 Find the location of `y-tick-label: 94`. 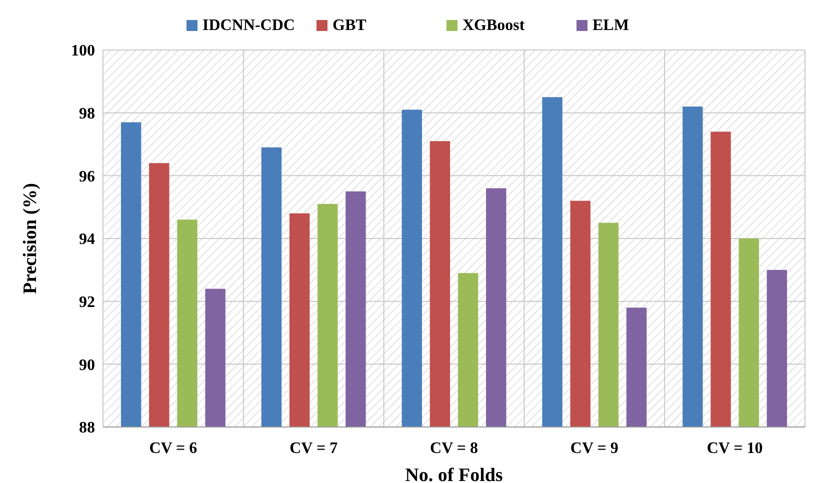

y-tick-label: 94 is located at coordinates (87, 239).